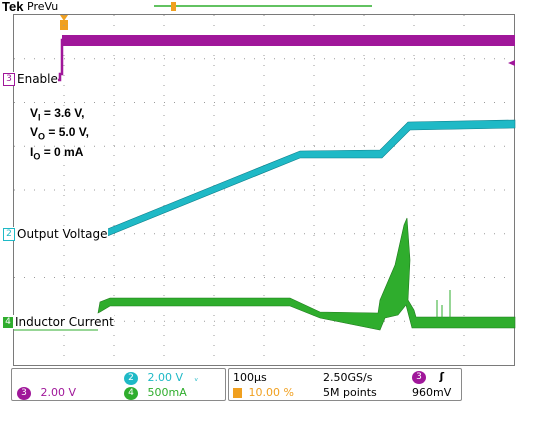 This screenshot has width=533, height=421. Describe the element at coordinates (419, 377) in the screenshot. I see `trigger-source-chip: 3` at that location.